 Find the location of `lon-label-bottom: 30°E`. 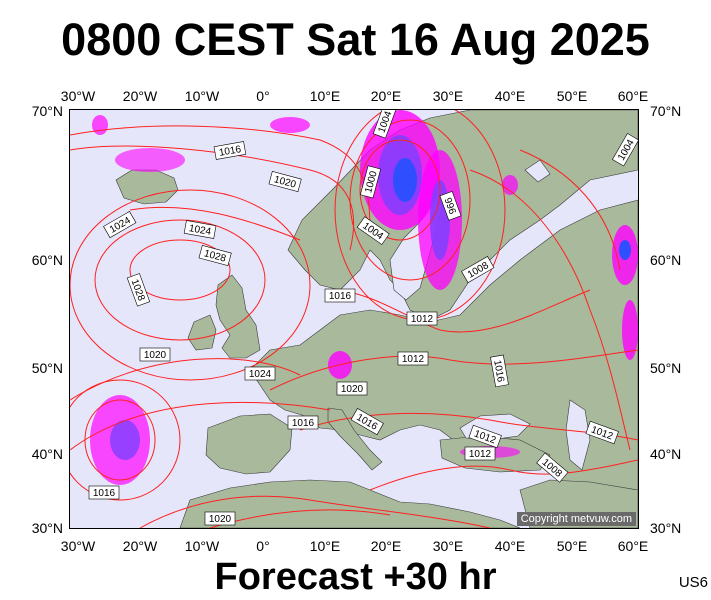

lon-label-bottom: 30°E is located at coordinates (448, 546).